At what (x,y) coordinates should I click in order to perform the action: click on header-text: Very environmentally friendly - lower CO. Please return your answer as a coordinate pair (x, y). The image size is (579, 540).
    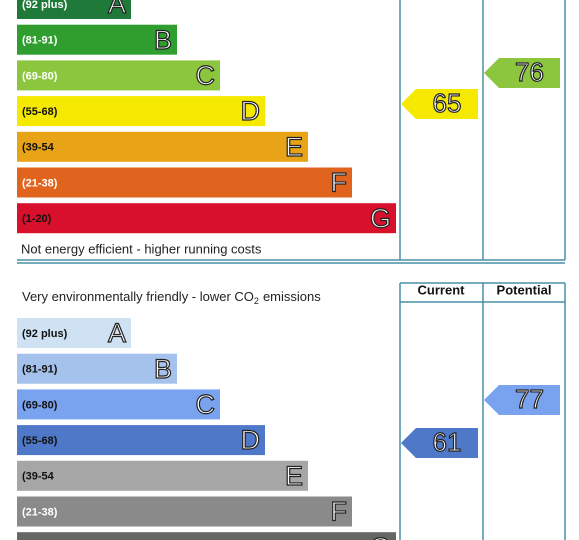
    Looking at the image, I should click on (138, 296).